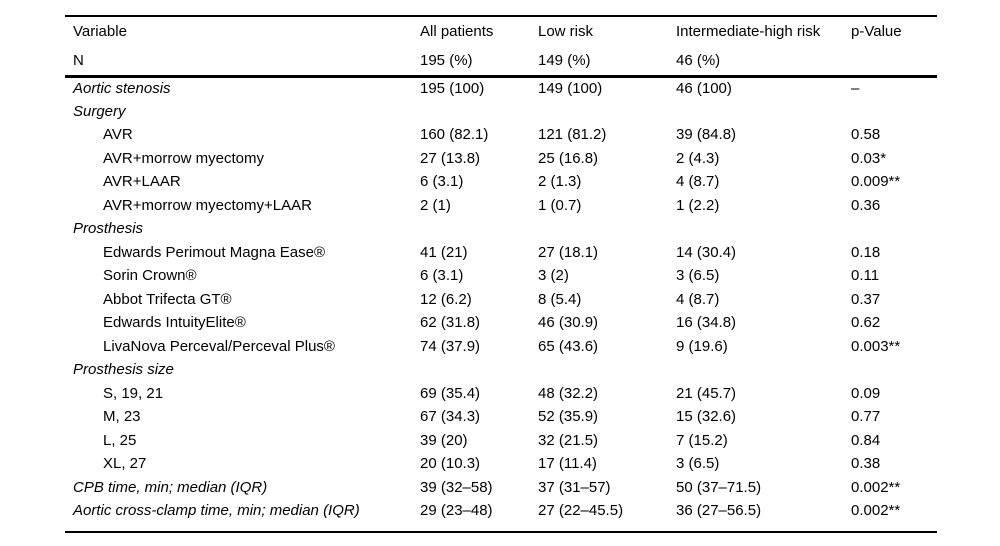 The height and width of the screenshot is (546, 1000). Describe the element at coordinates (574, 487) in the screenshot. I see `row-value: 37 (31–57)` at that location.